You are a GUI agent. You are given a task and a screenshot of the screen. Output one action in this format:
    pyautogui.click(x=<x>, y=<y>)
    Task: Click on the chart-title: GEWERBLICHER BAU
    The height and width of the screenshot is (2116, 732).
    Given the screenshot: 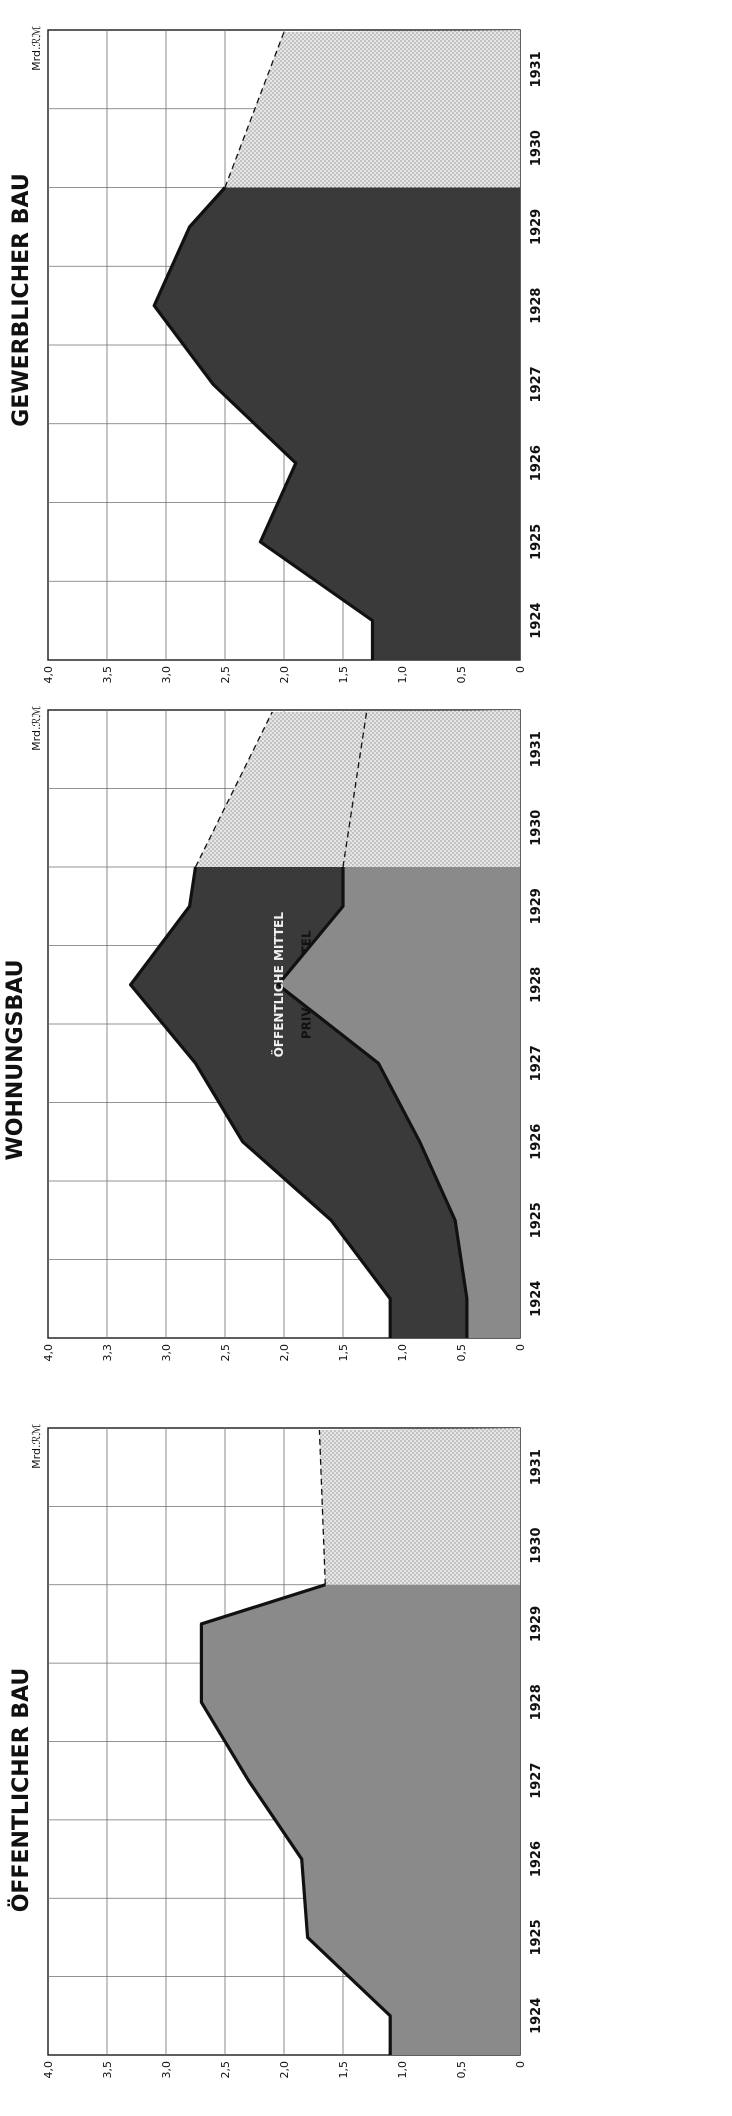 What is the action you would take?
    pyautogui.click(x=21, y=299)
    